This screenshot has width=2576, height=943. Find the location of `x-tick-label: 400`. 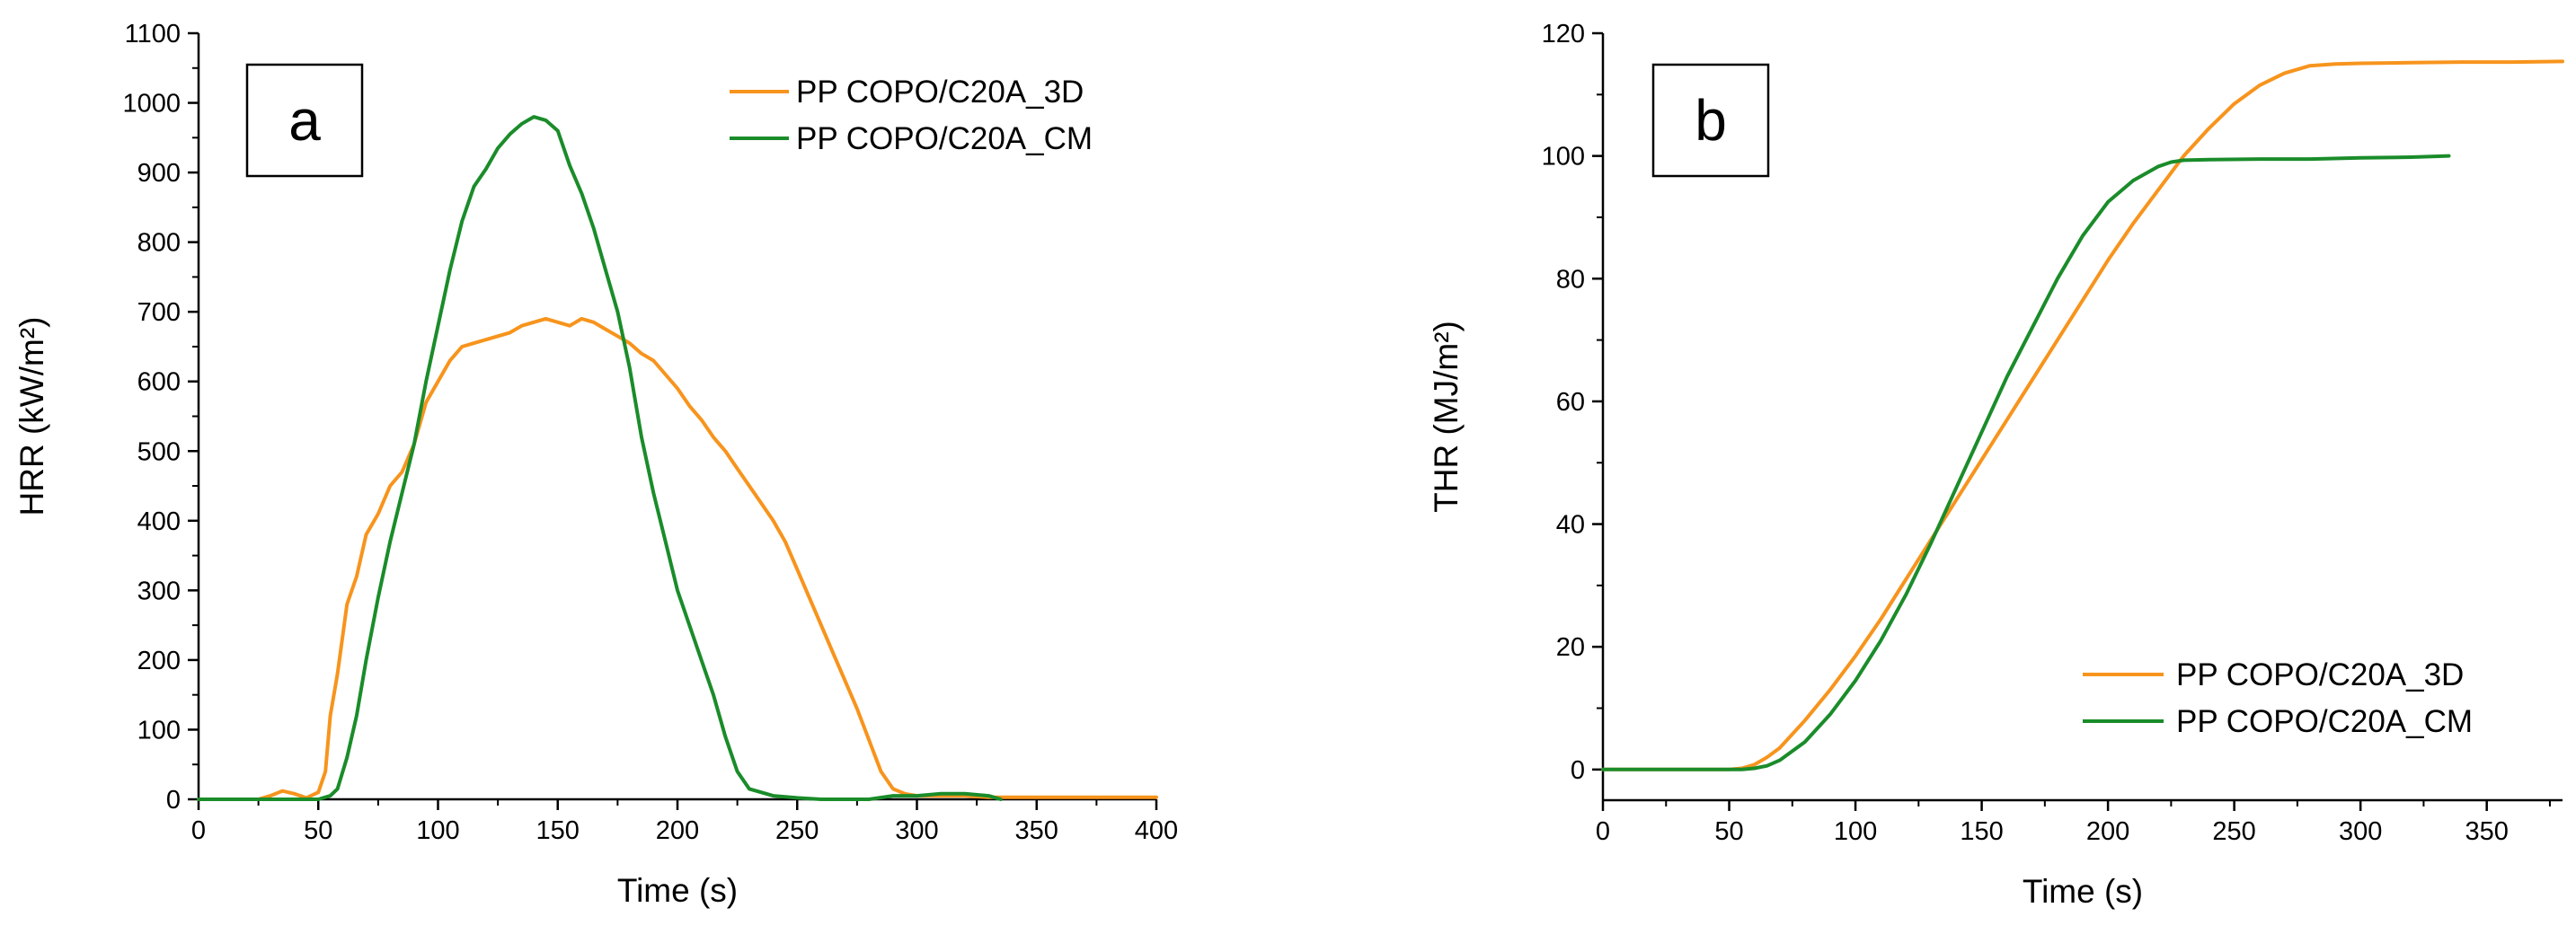

x-tick-label: 400 is located at coordinates (1157, 830).